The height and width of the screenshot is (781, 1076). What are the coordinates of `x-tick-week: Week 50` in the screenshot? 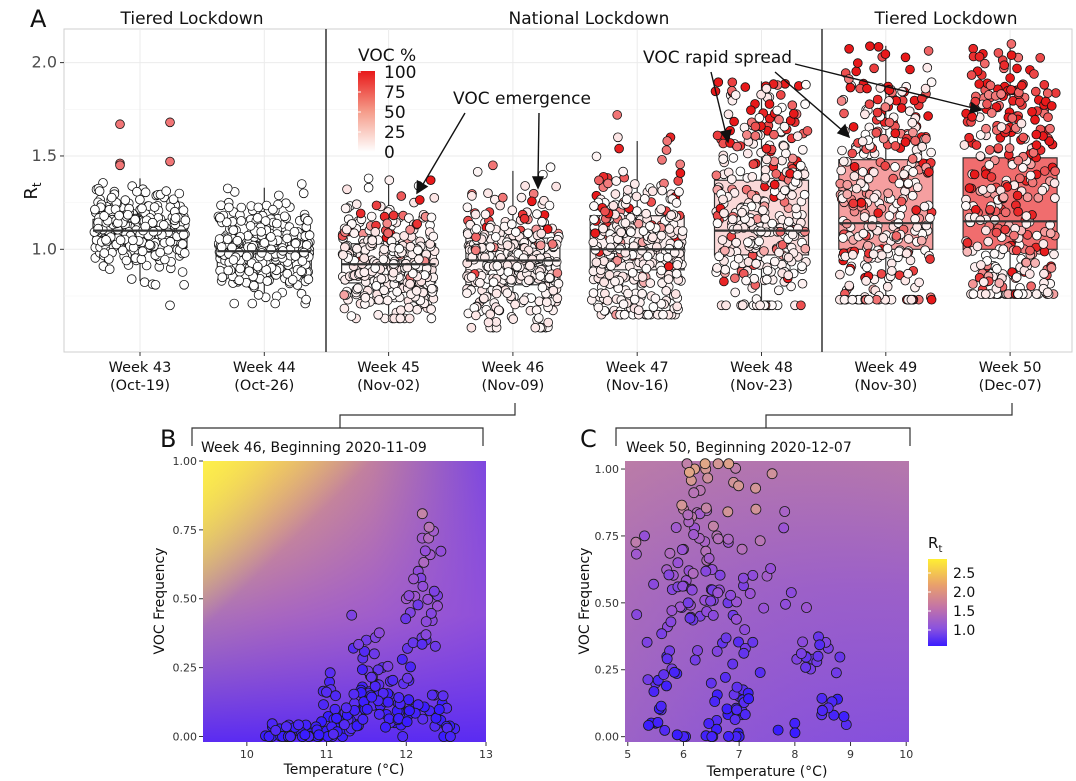 It's located at (1010, 368).